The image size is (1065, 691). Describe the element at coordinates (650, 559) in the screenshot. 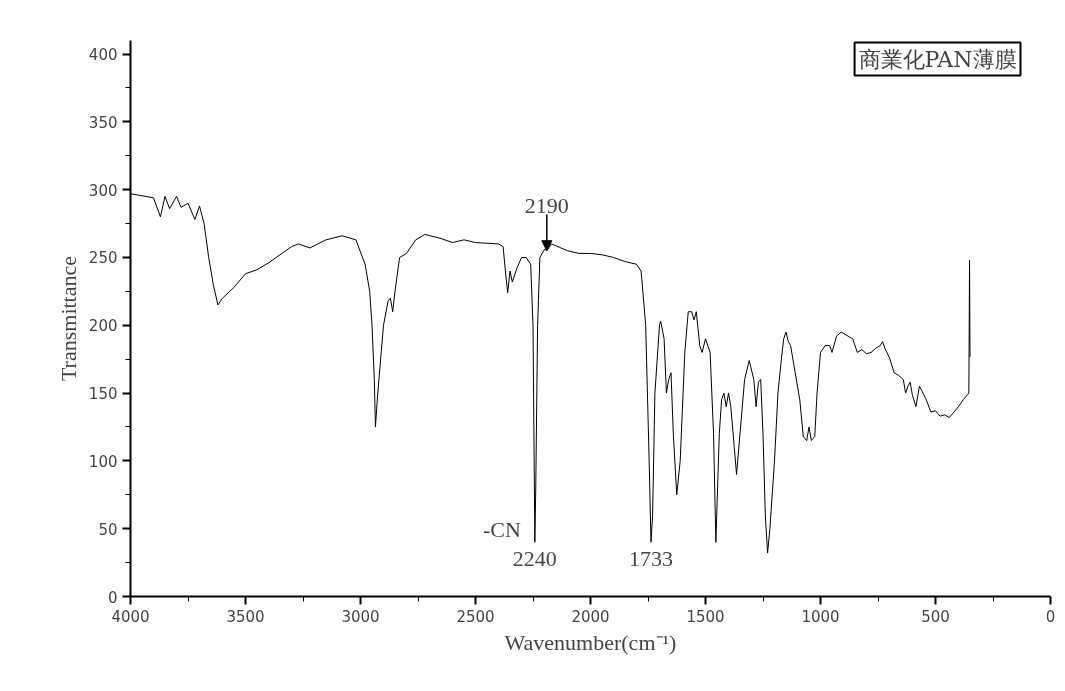

I see `annotation: 1733` at that location.